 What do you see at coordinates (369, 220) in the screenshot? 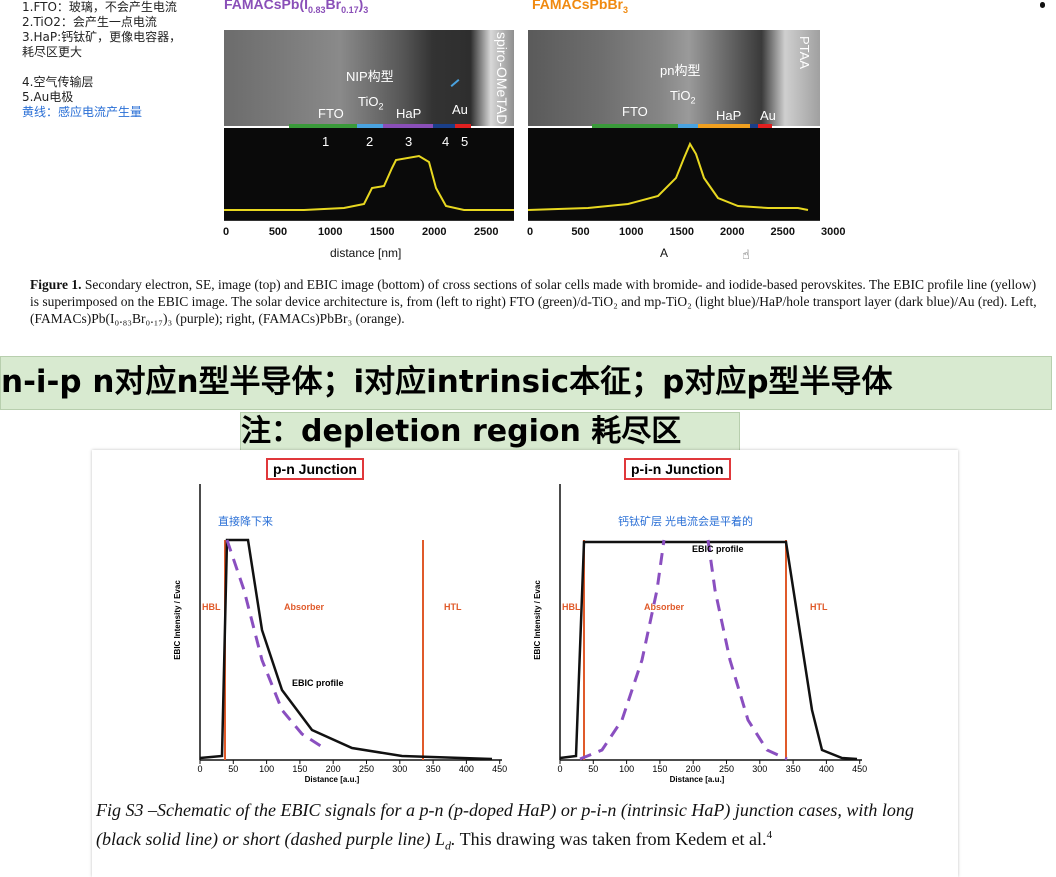
I see `left-x-axis` at bounding box center [369, 220].